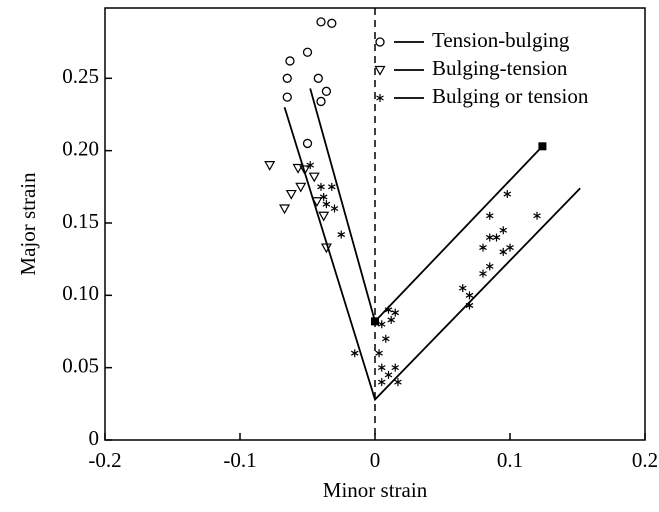 Image resolution: width=659 pixels, height=512 pixels. I want to click on y-tick-label: 0.25, so click(80, 76).